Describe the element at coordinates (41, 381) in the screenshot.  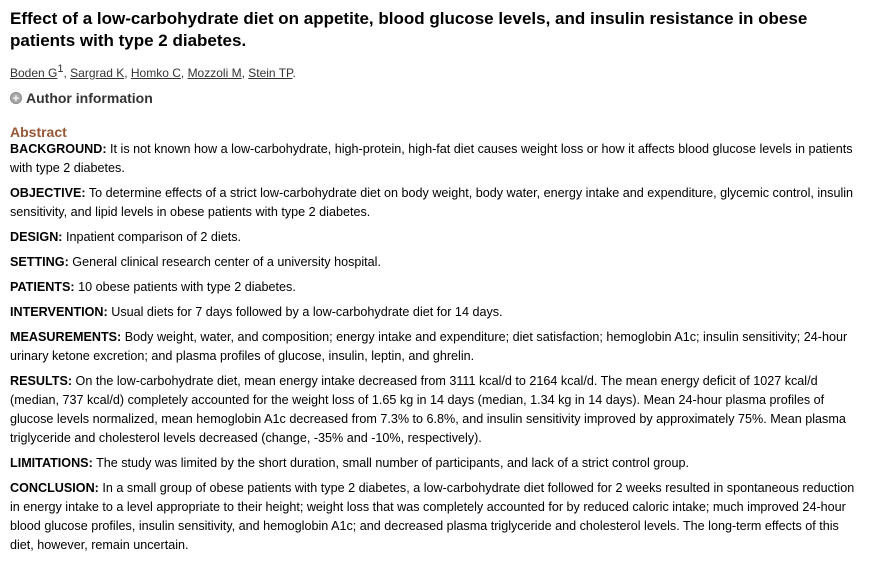
I see `section-label: RESULTS:` at that location.